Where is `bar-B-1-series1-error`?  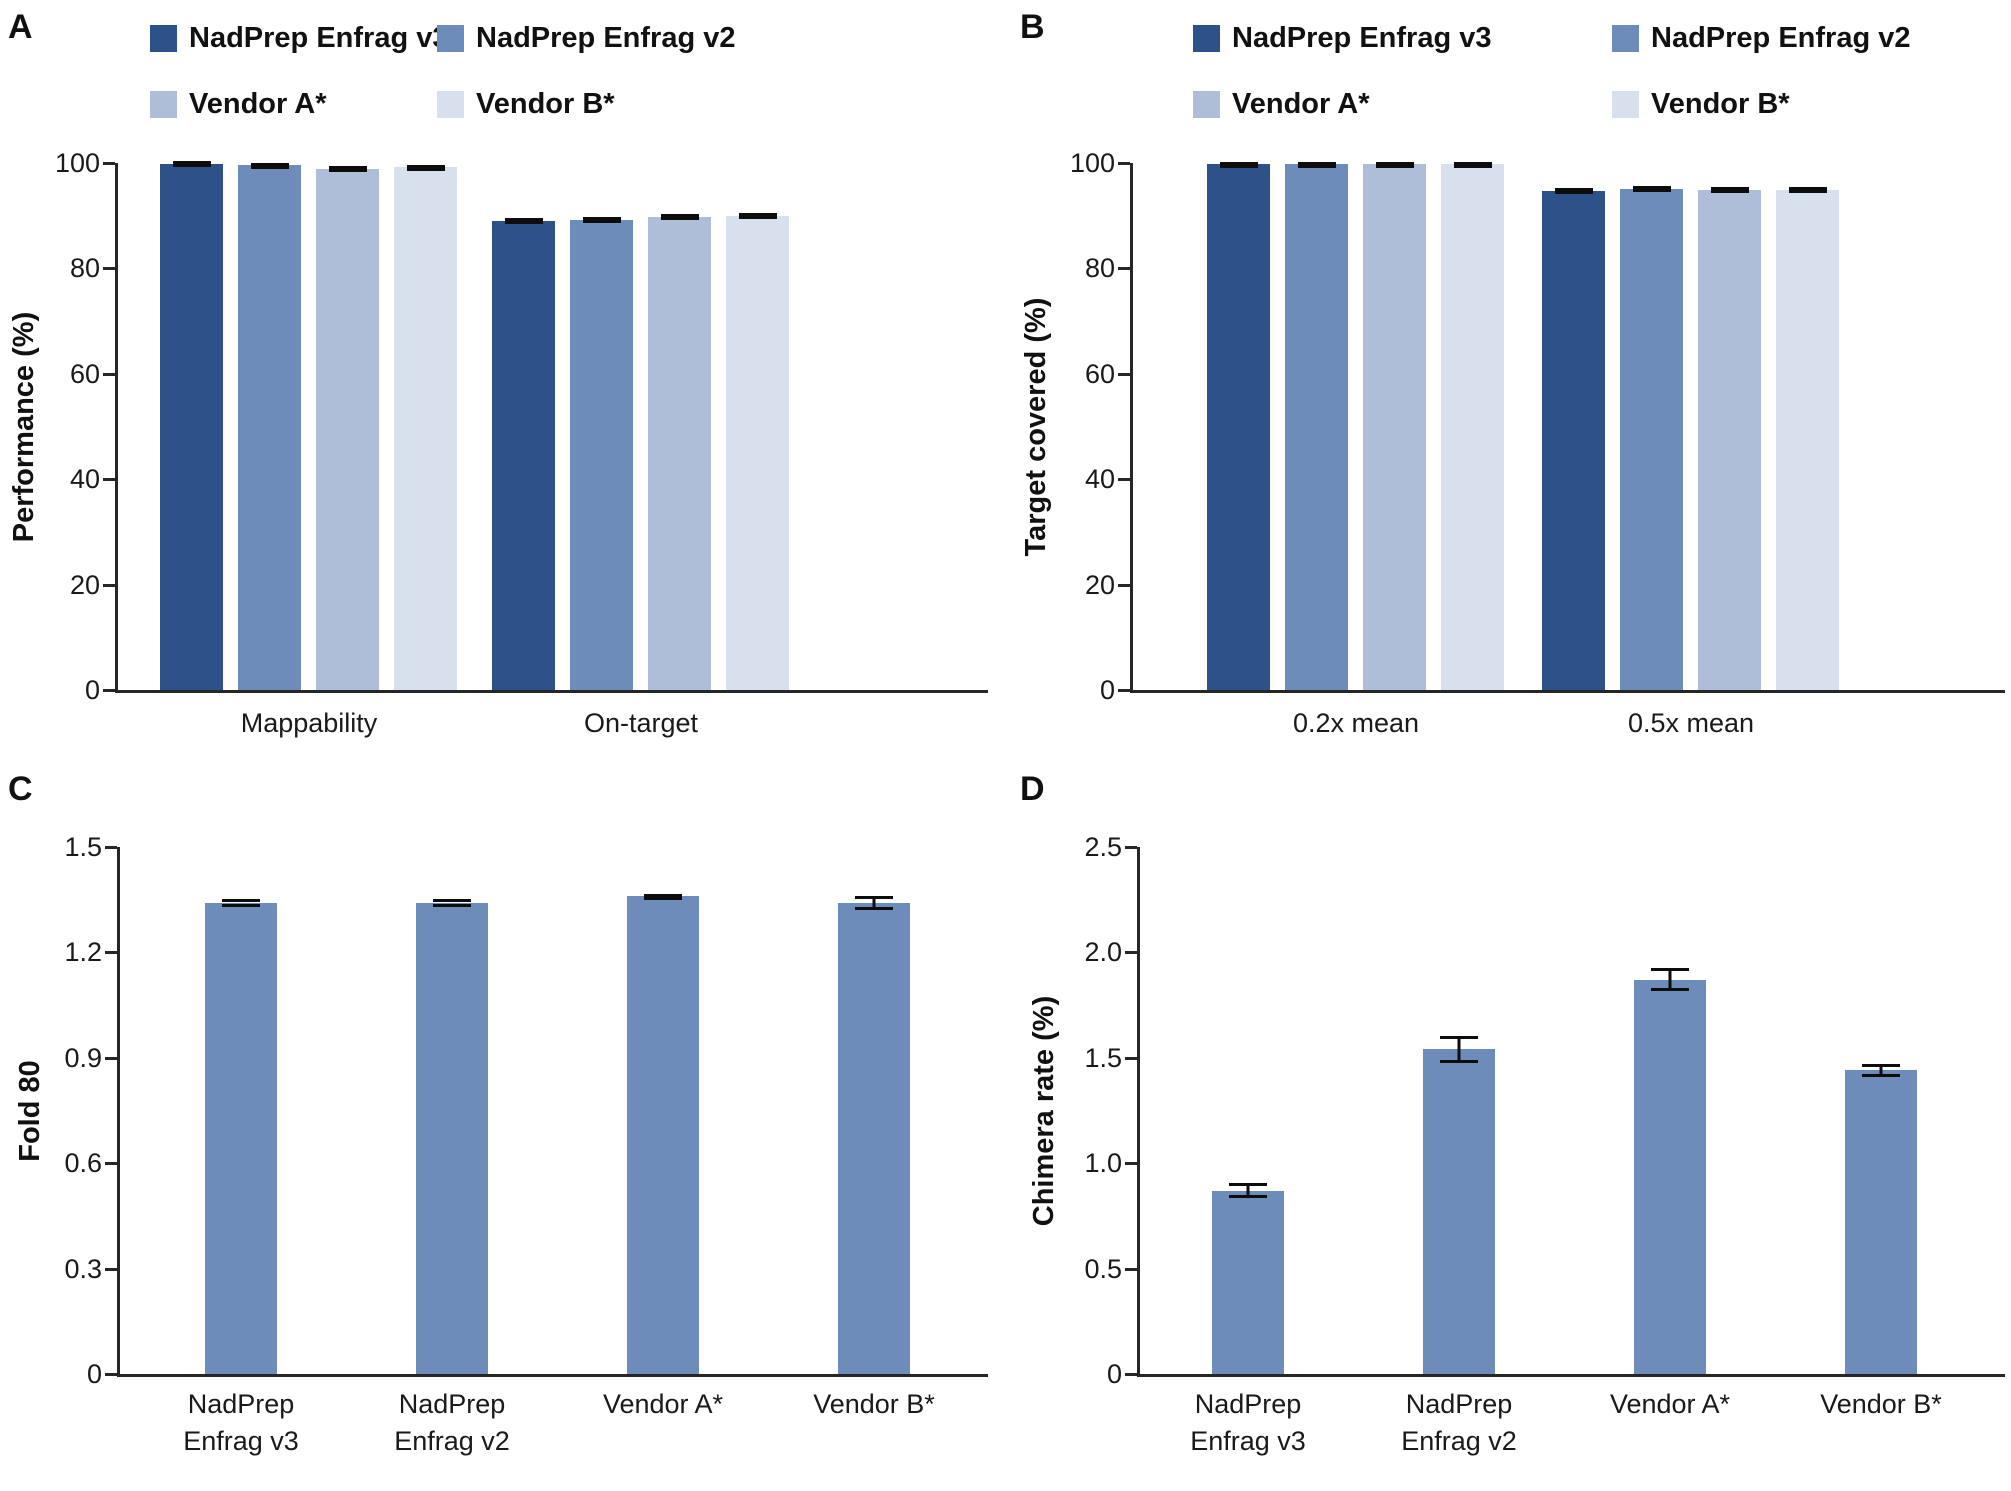 bar-B-1-series1-error is located at coordinates (1652, 189).